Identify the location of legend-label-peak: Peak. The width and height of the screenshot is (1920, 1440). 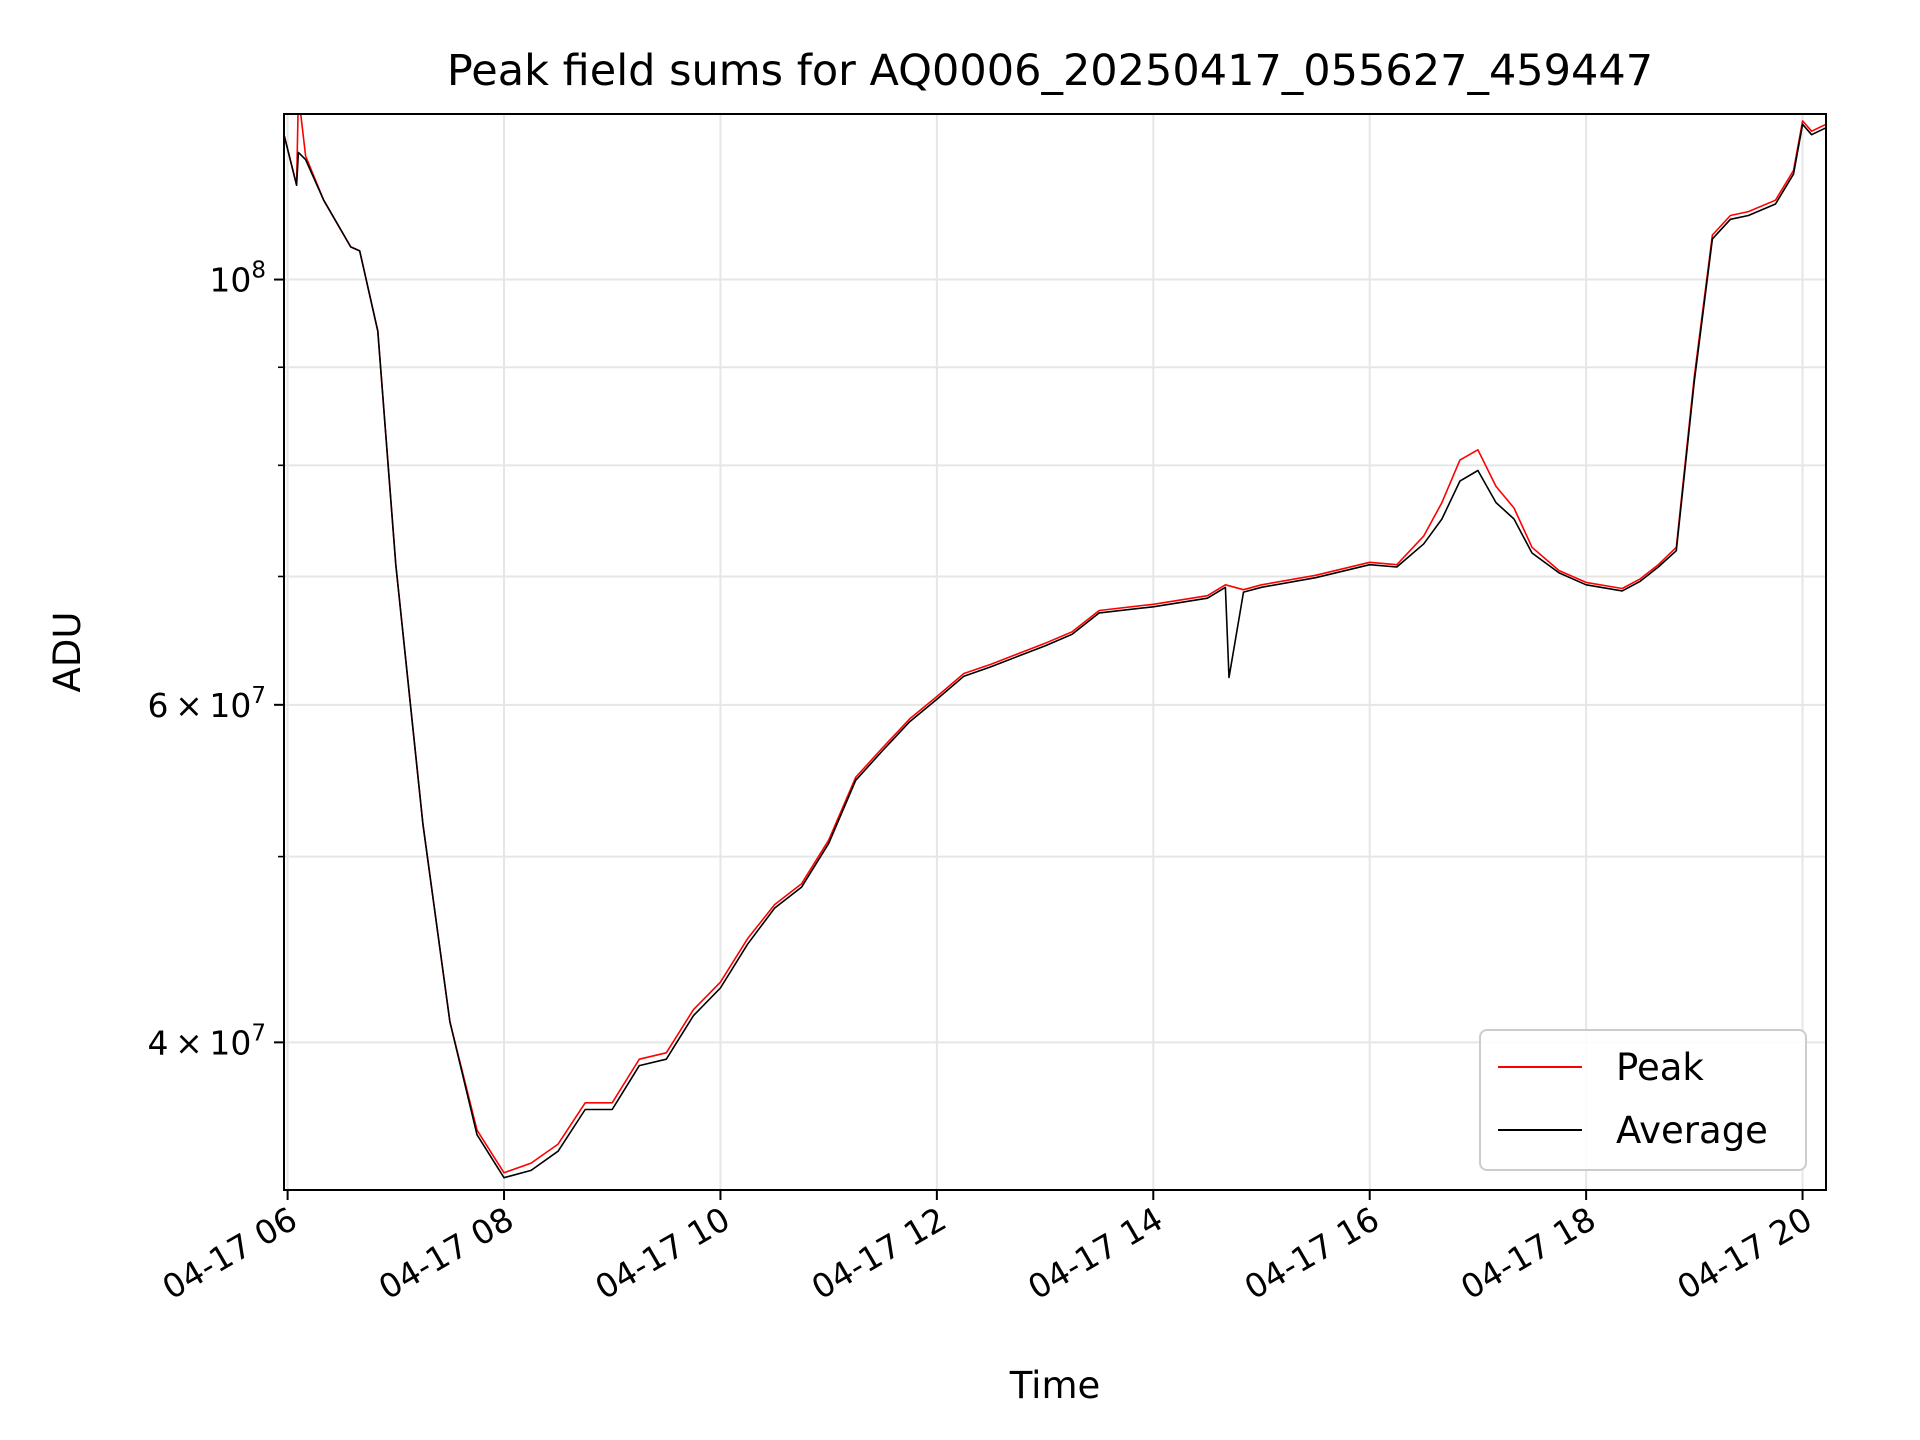
(1660, 1067).